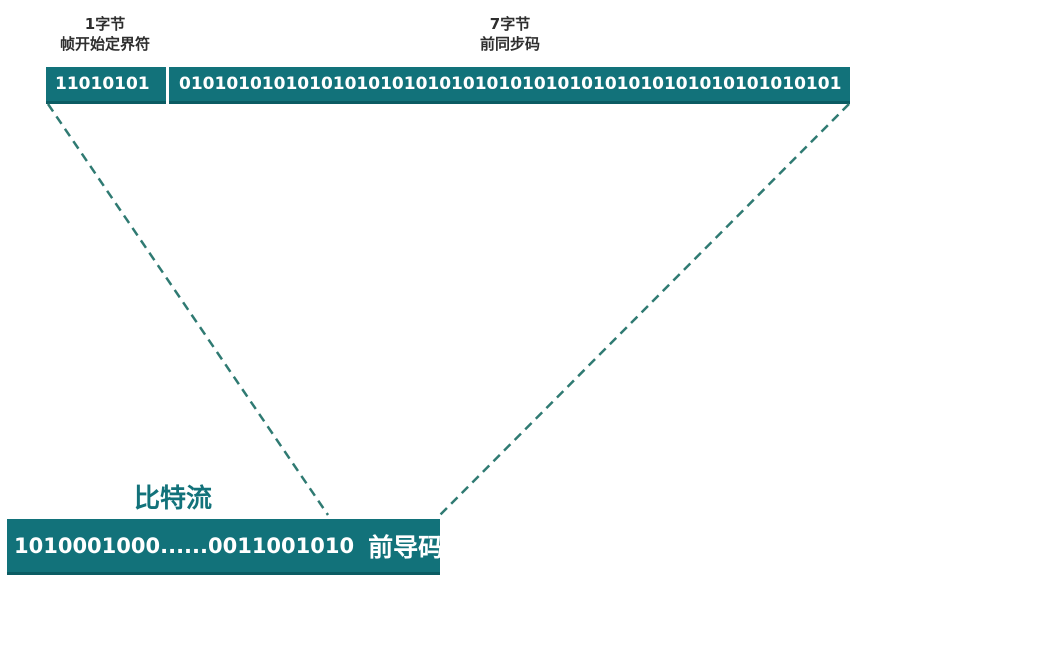 The height and width of the screenshot is (648, 1051). What do you see at coordinates (102, 84) in the screenshot?
I see `sfd-bits: 11010101` at bounding box center [102, 84].